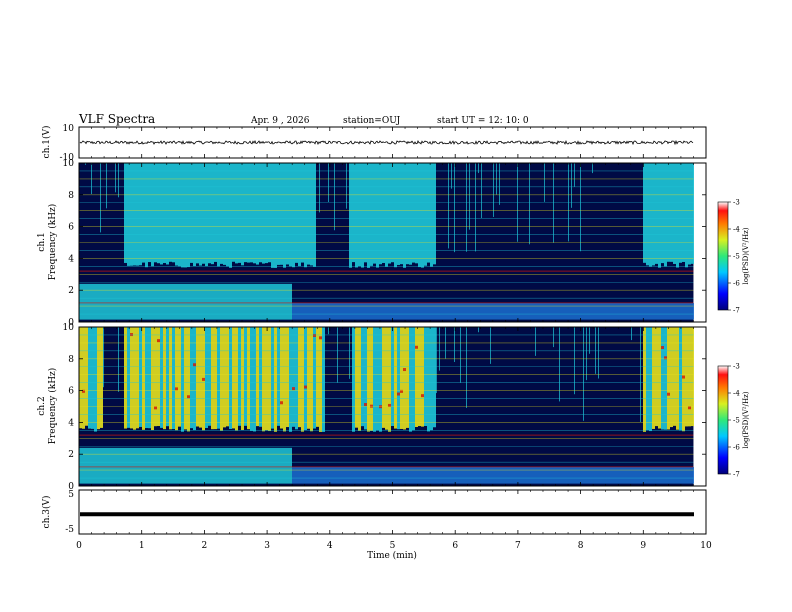 Image resolution: width=792 pixels, height=612 pixels. I want to click on station-label: station=OUJ, so click(372, 121).